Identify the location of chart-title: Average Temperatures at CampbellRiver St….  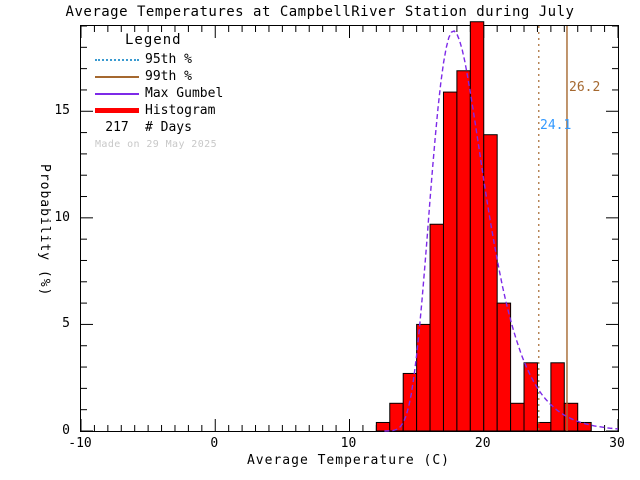
(320, 12).